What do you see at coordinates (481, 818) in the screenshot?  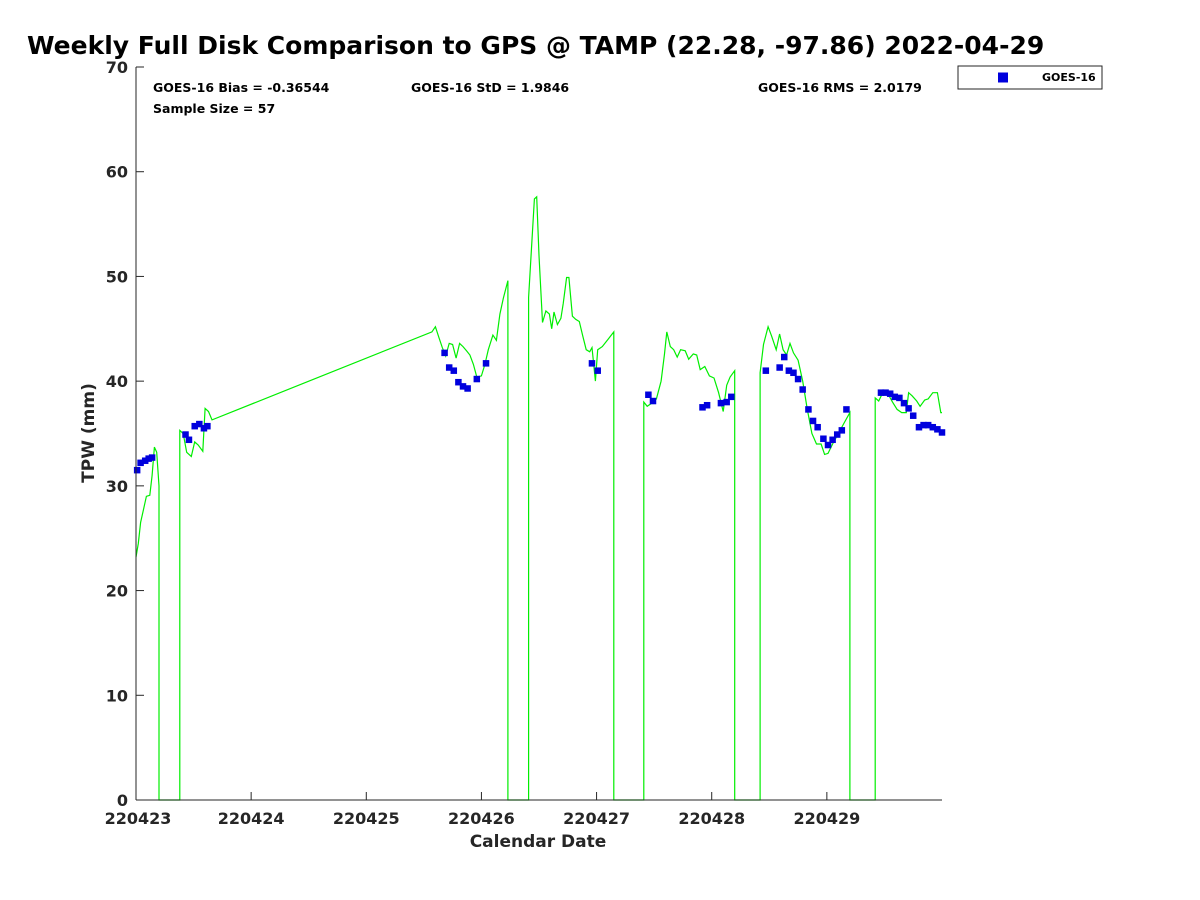 I see `x-tick-label: 220426` at bounding box center [481, 818].